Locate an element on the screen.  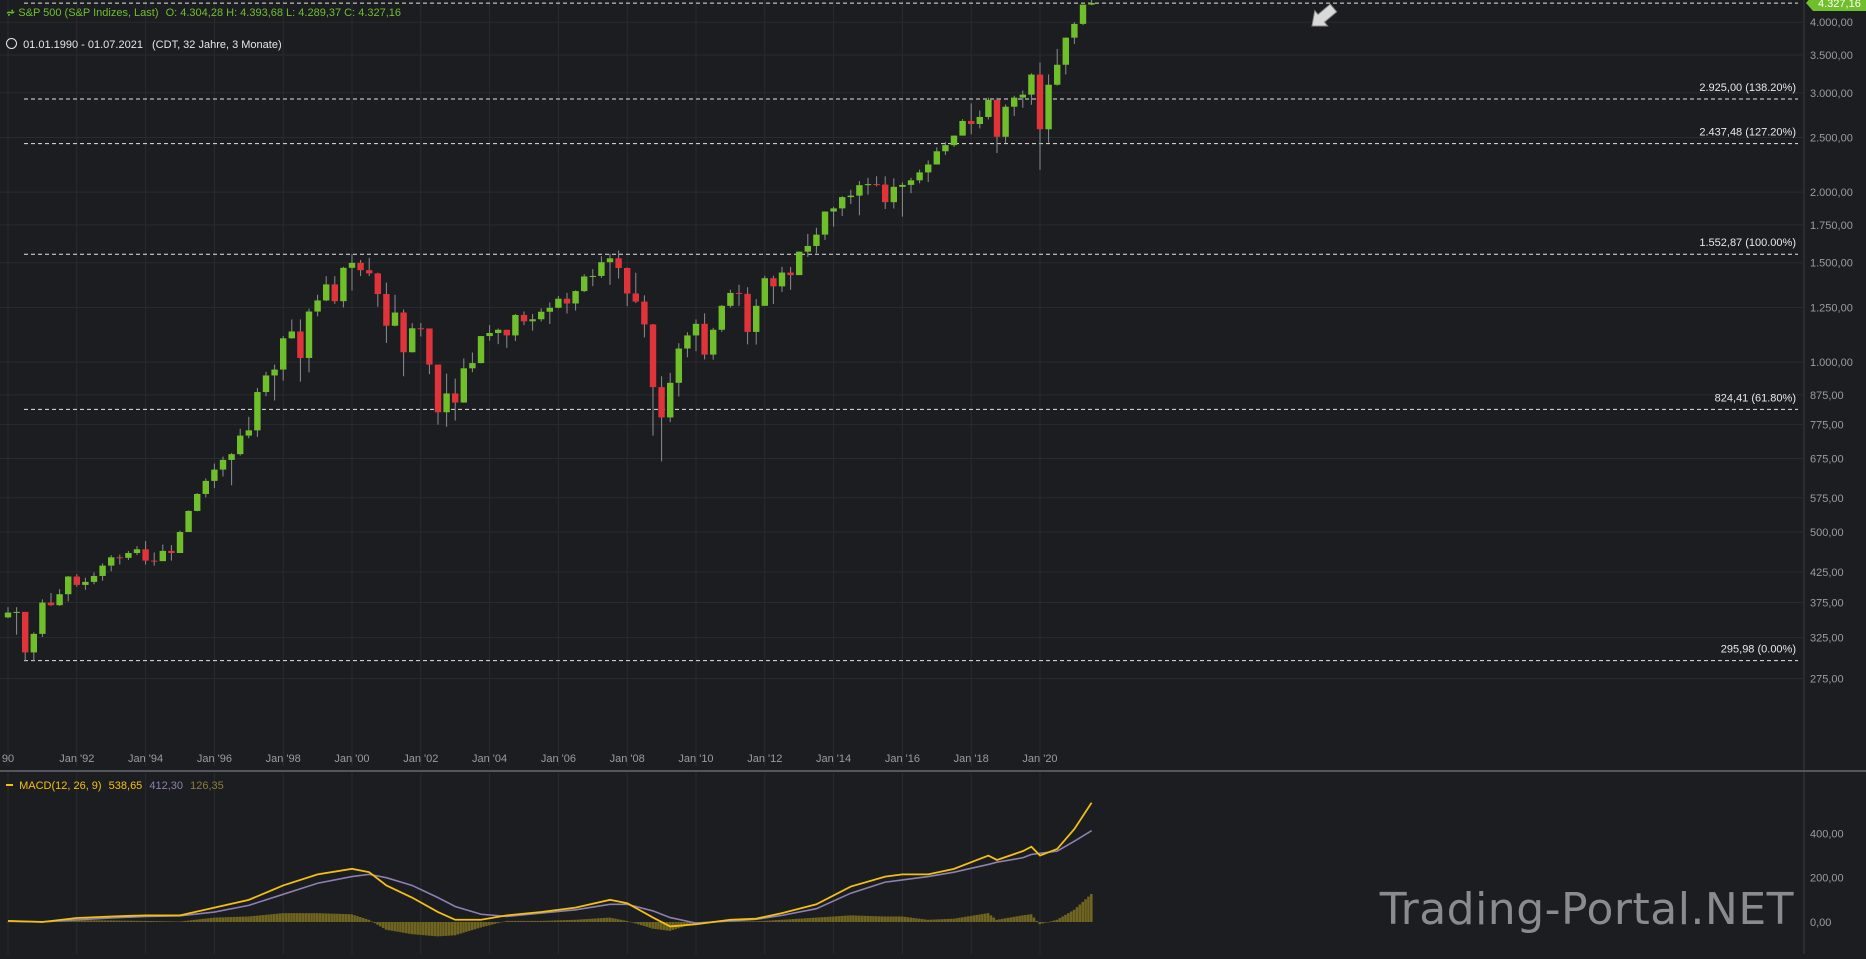
fib-level-label: 2.437,48 (127.20%) is located at coordinates (1747, 133).